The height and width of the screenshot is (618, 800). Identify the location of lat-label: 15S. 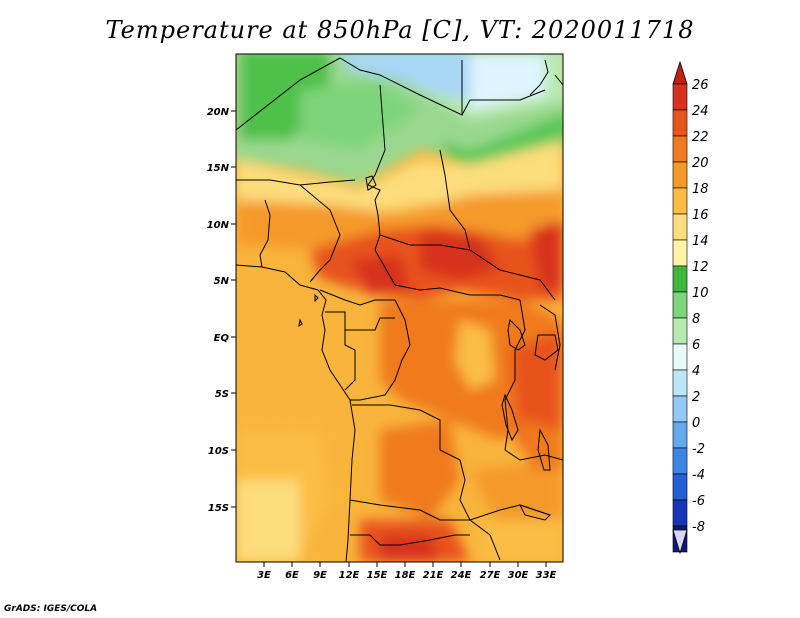
(218, 508).